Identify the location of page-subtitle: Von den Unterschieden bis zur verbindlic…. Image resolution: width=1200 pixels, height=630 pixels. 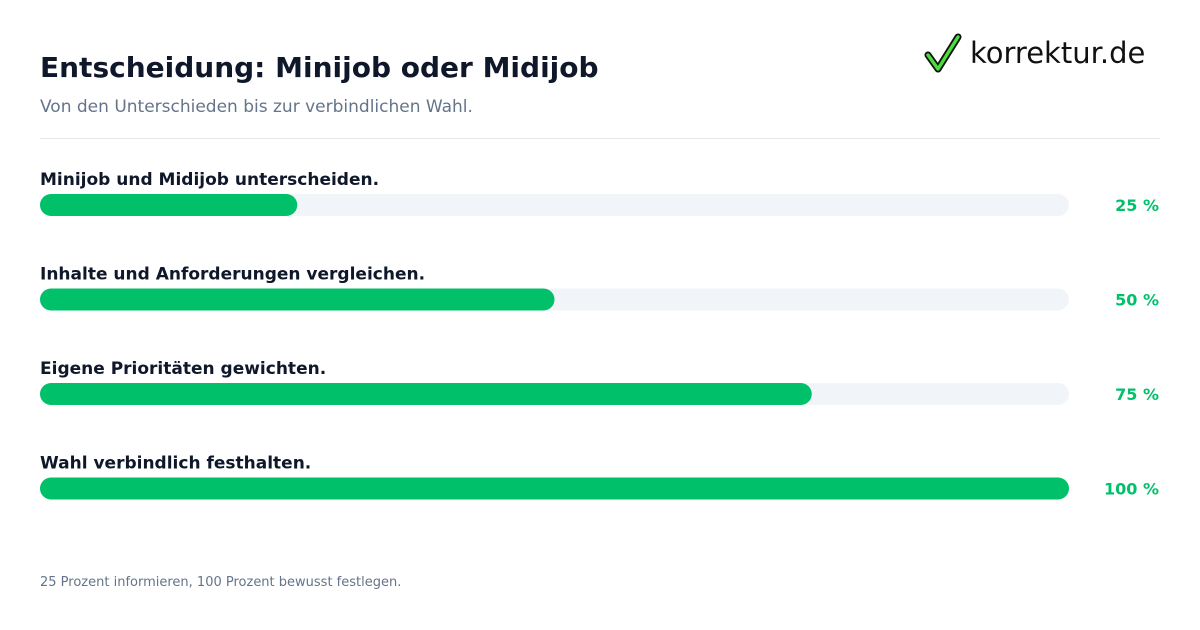
(256, 107).